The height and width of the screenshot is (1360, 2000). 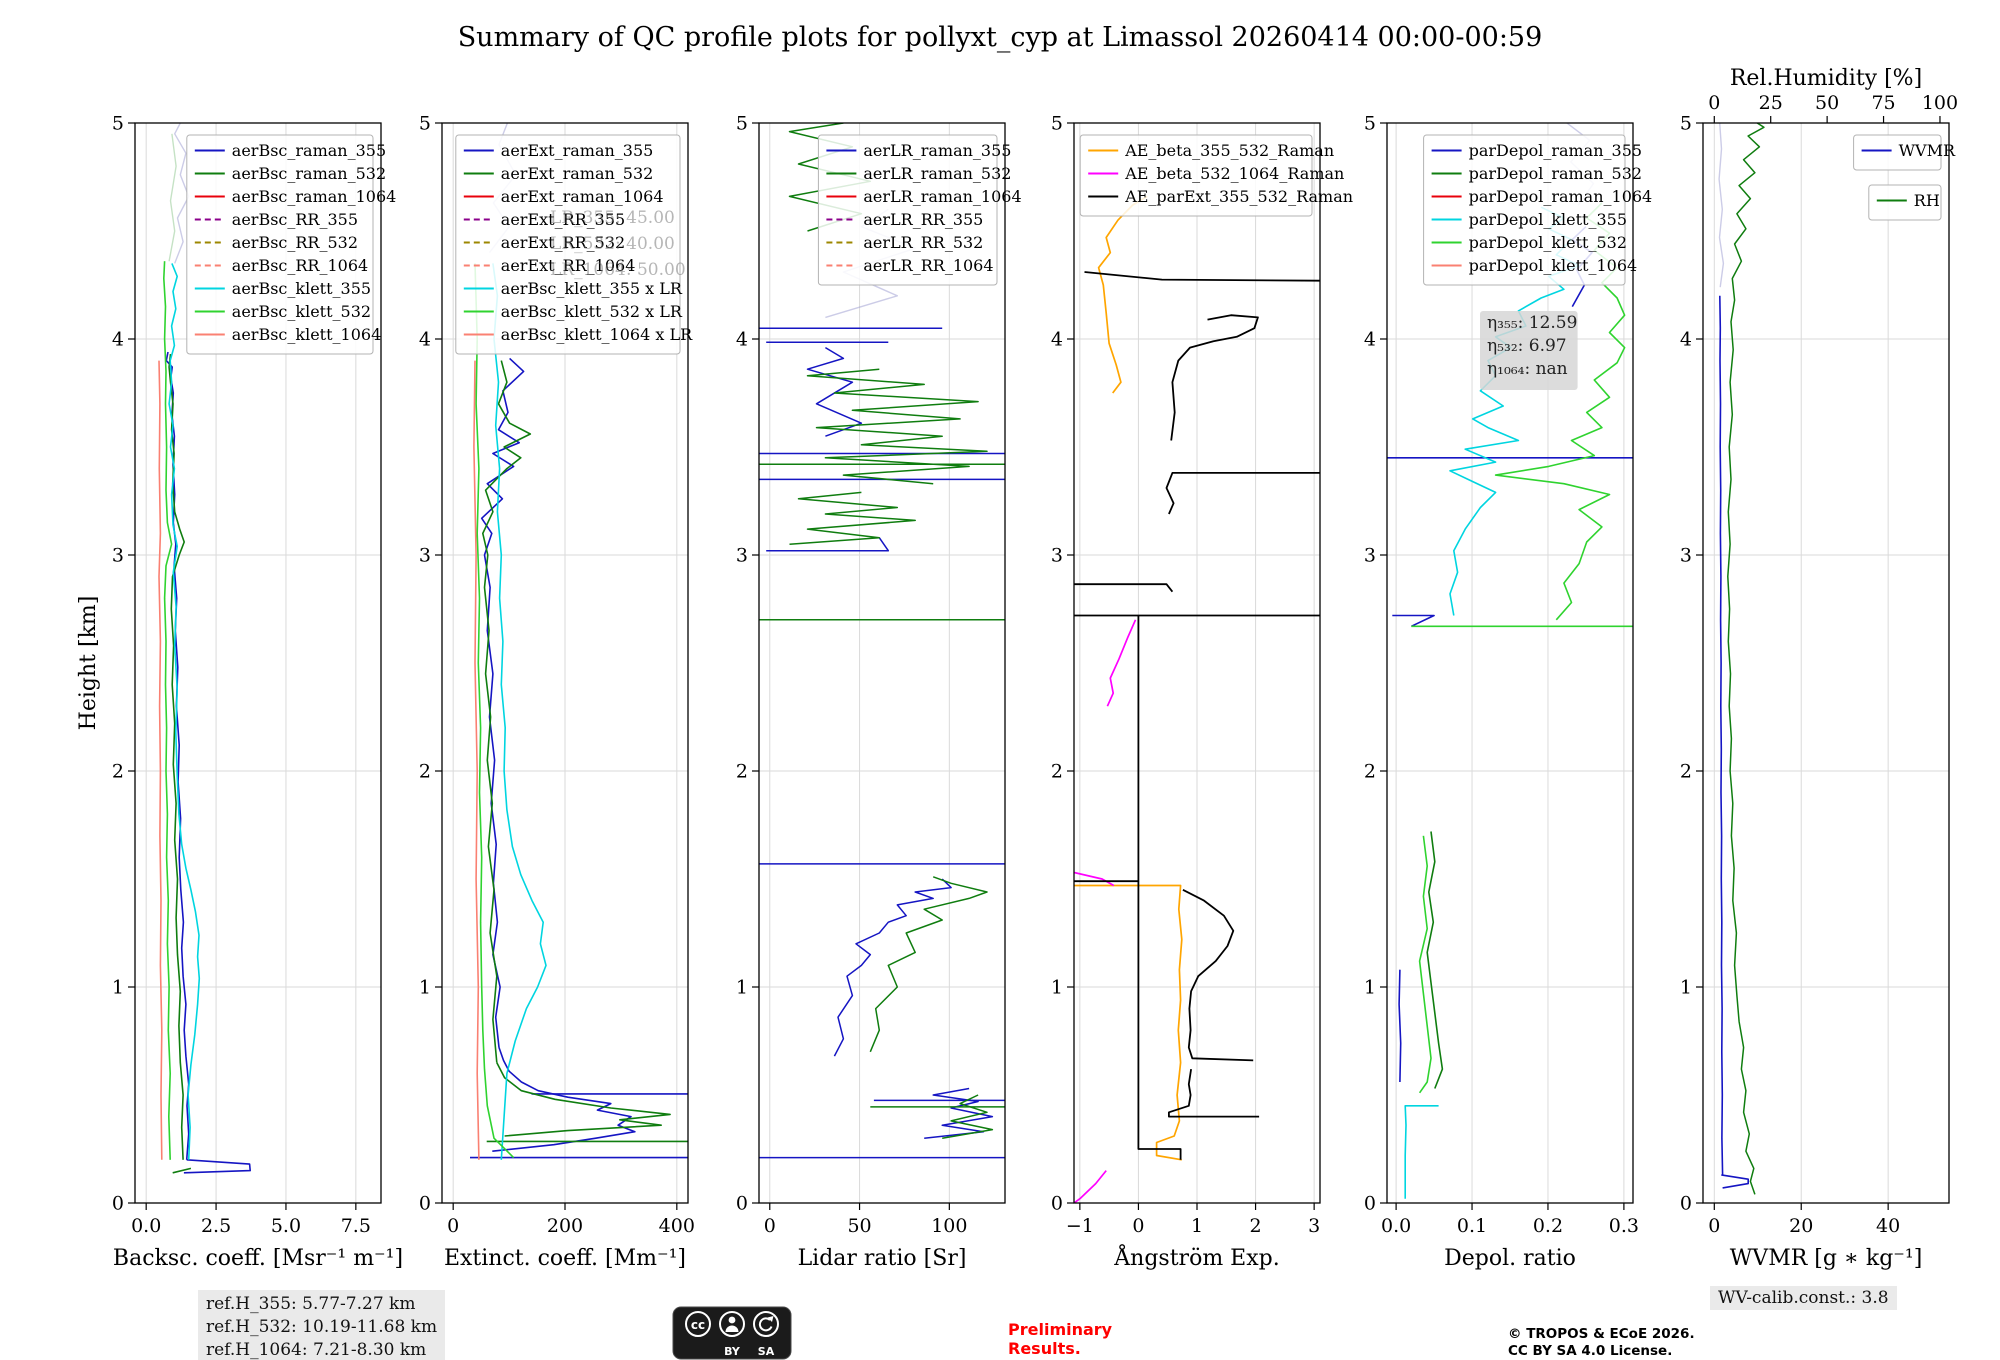 What do you see at coordinates (1940, 103) in the screenshot?
I see `x-top-tick-label: 100` at bounding box center [1940, 103].